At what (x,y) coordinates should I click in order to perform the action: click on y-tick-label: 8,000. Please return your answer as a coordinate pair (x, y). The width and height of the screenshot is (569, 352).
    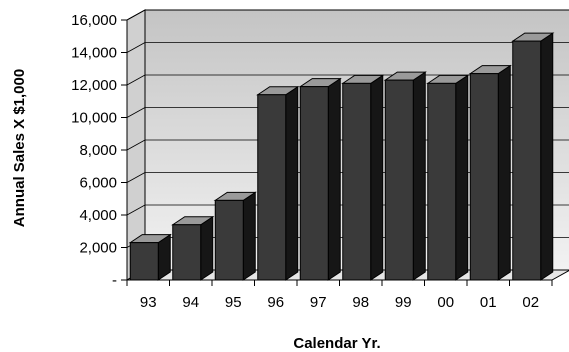
    Looking at the image, I should click on (98, 150).